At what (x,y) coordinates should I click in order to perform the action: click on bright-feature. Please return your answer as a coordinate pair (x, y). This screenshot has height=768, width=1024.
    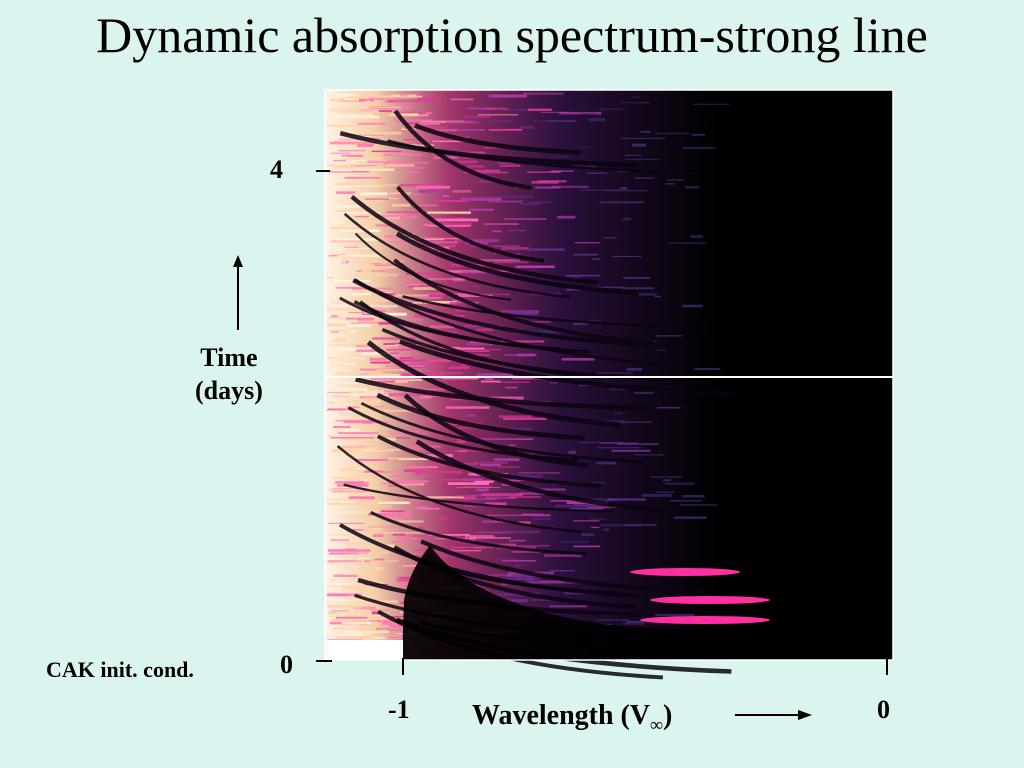
    Looking at the image, I should click on (705, 620).